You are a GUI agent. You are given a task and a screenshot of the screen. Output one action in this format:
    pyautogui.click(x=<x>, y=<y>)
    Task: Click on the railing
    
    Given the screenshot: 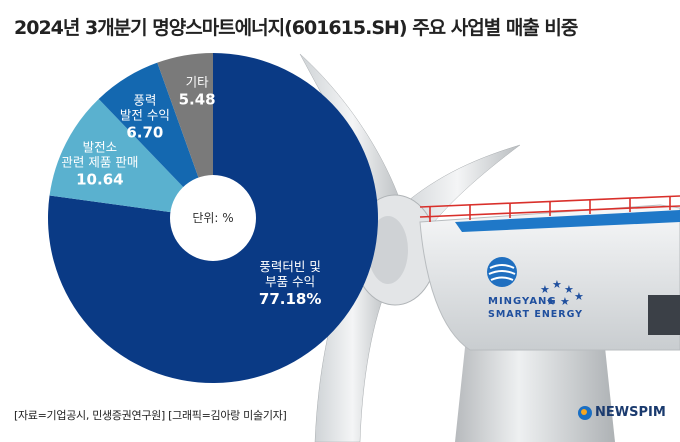 What is the action you would take?
    pyautogui.click(x=549, y=208)
    